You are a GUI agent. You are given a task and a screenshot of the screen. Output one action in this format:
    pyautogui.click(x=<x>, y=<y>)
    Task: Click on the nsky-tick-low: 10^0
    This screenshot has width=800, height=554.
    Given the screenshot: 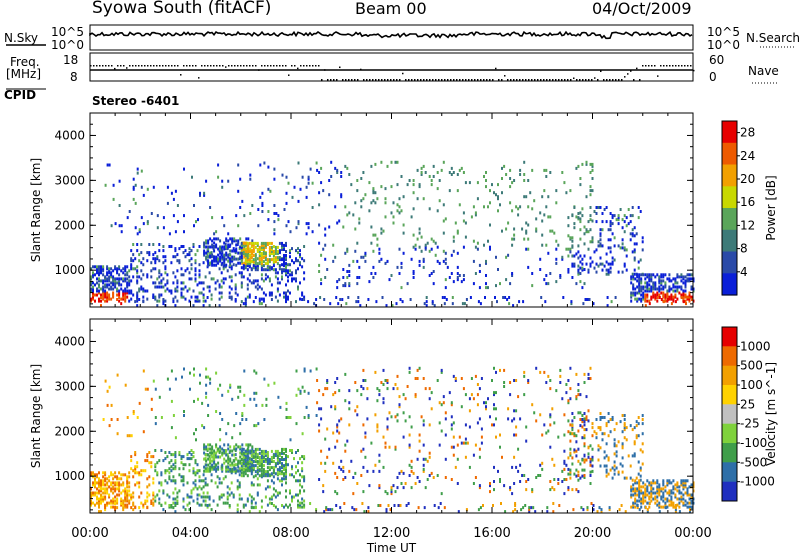 What is the action you would take?
    pyautogui.click(x=67, y=45)
    